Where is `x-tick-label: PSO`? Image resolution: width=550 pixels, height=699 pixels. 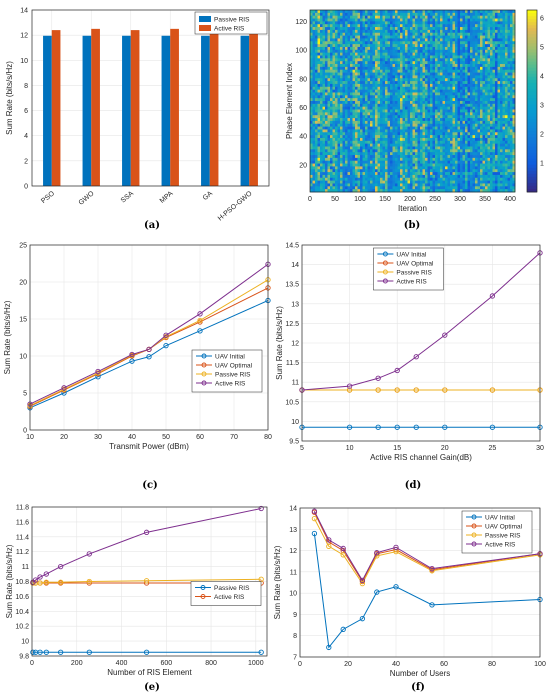
x-tick-label: PSO is located at coordinates (48, 197).